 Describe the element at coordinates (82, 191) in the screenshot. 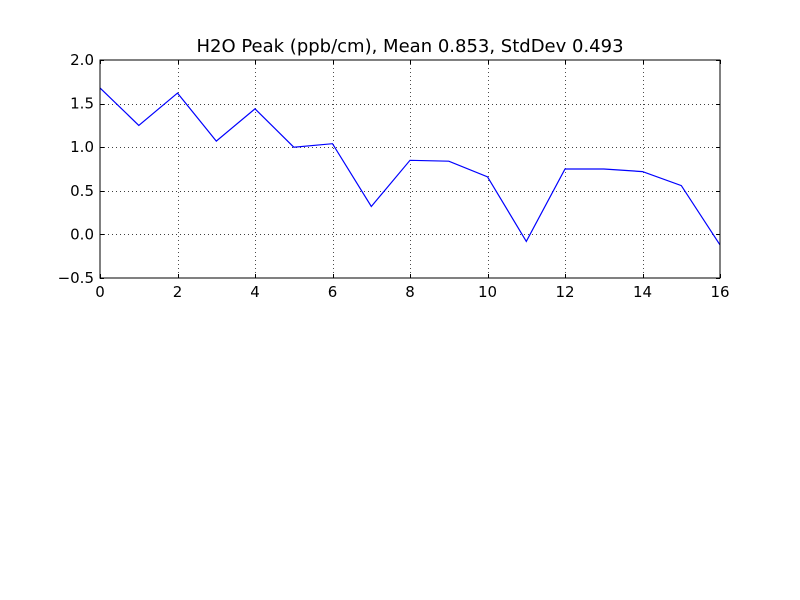

I see `y-tick-label: 0.5` at that location.